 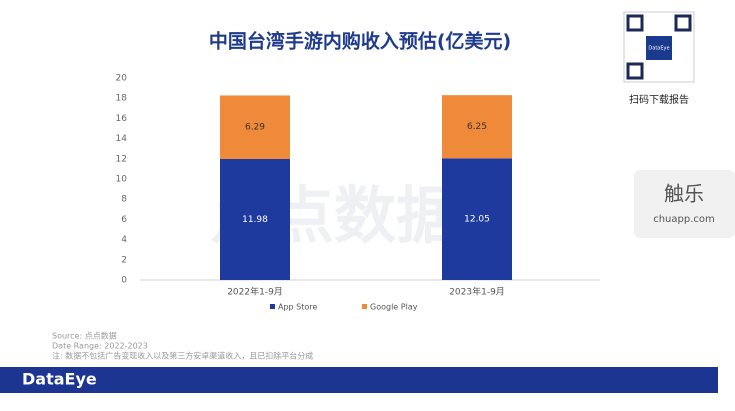 I want to click on site-name: 触乐, so click(x=684, y=194).